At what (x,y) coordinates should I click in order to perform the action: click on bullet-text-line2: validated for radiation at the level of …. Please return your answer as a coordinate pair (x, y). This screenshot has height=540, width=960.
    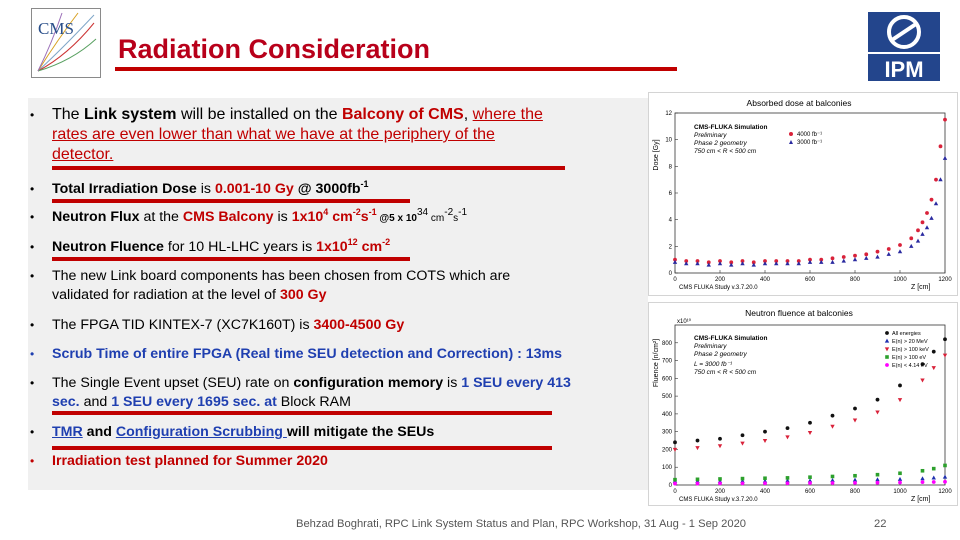
    Looking at the image, I should click on (189, 295).